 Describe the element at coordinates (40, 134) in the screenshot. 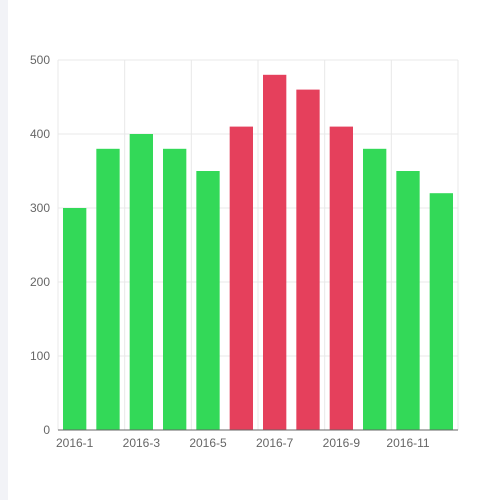

I see `y-tick-label-4: 400` at that location.